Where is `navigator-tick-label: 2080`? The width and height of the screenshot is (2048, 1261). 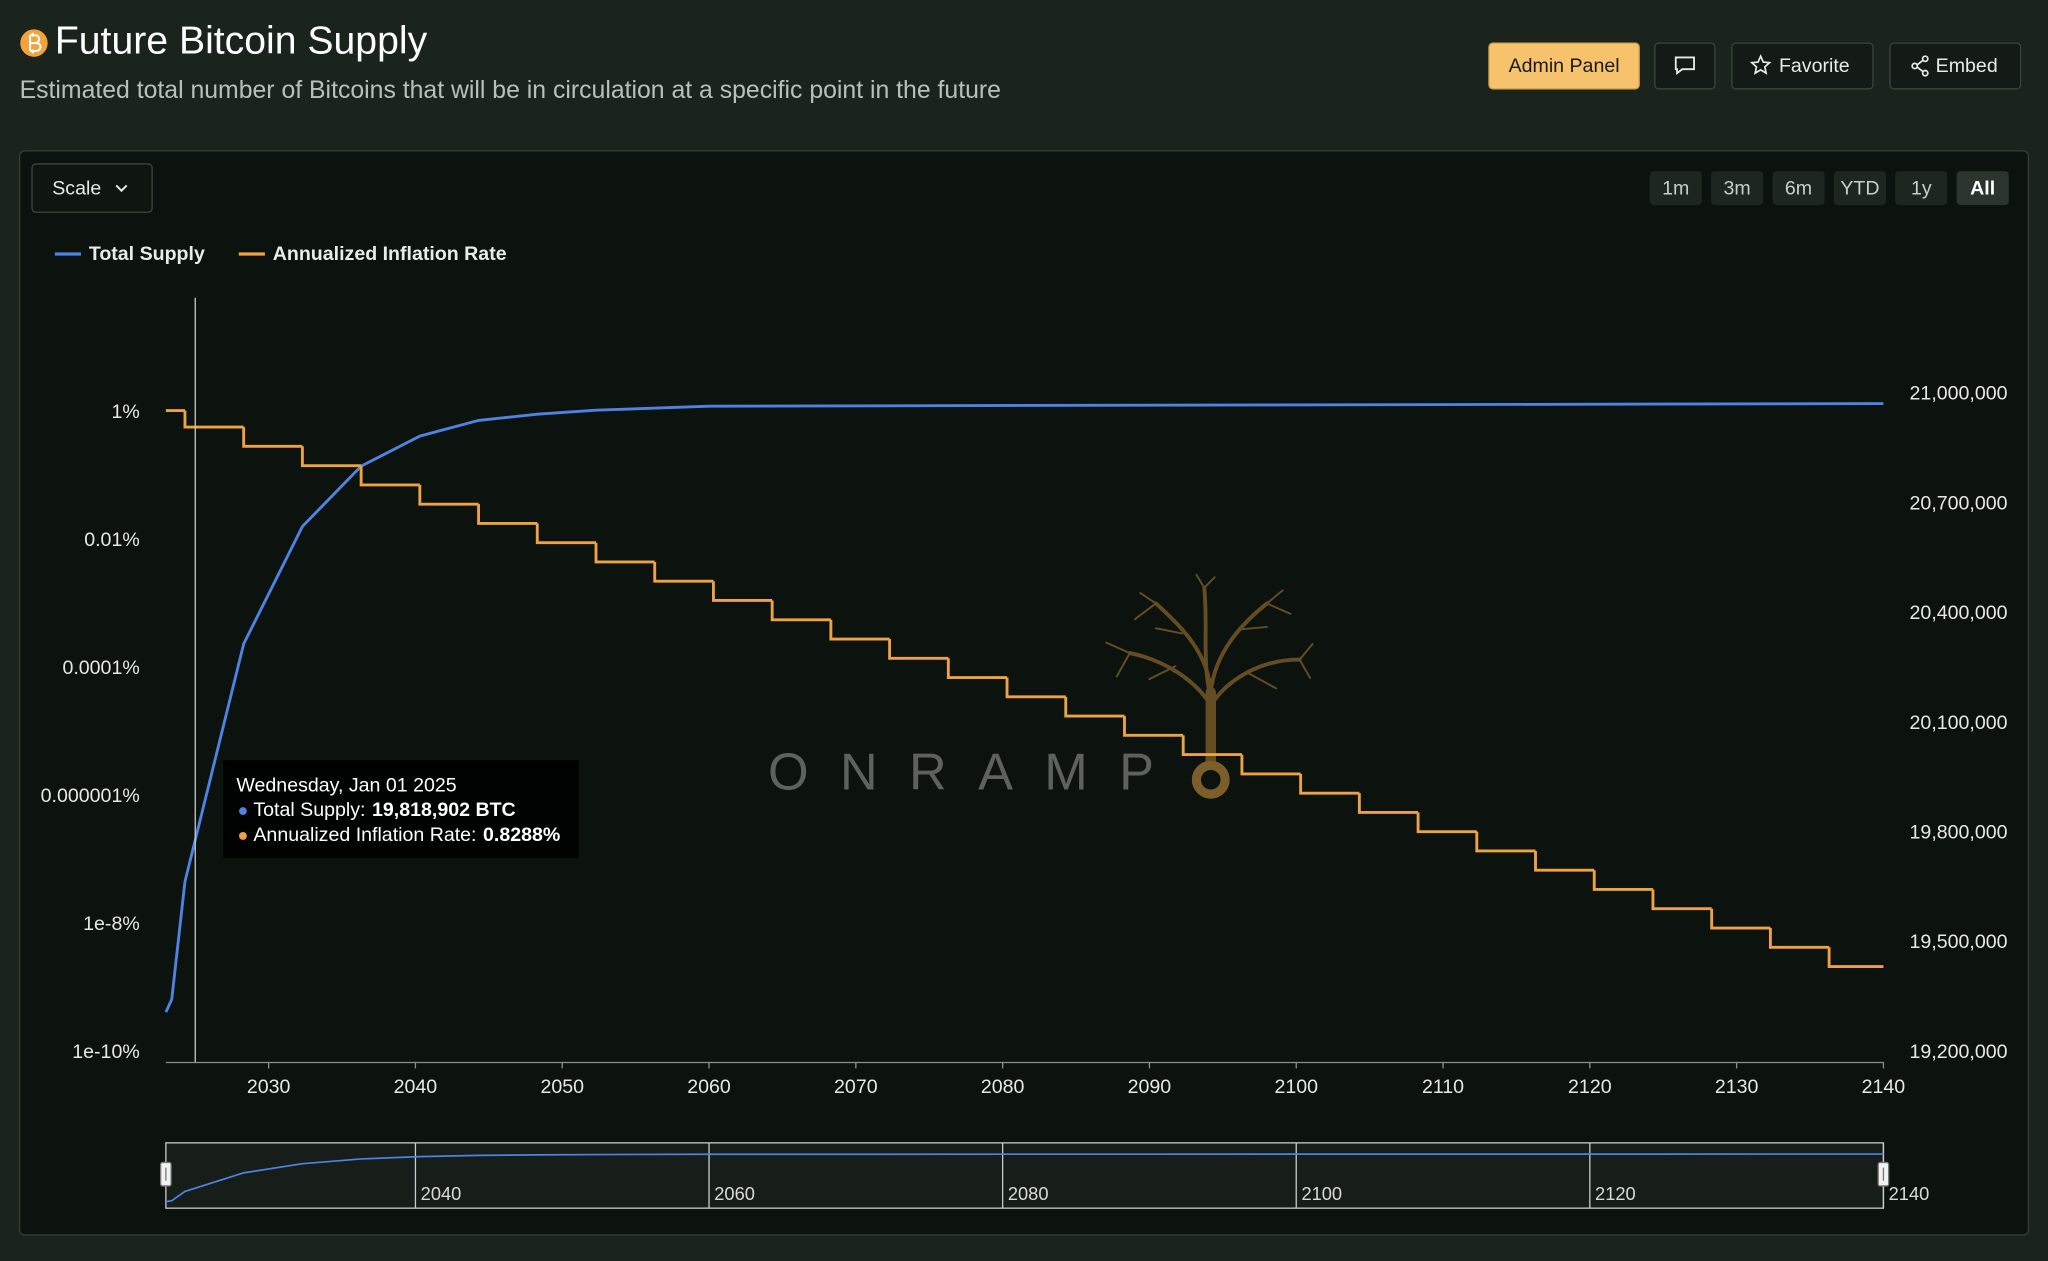 navigator-tick-label: 2080 is located at coordinates (1028, 1193).